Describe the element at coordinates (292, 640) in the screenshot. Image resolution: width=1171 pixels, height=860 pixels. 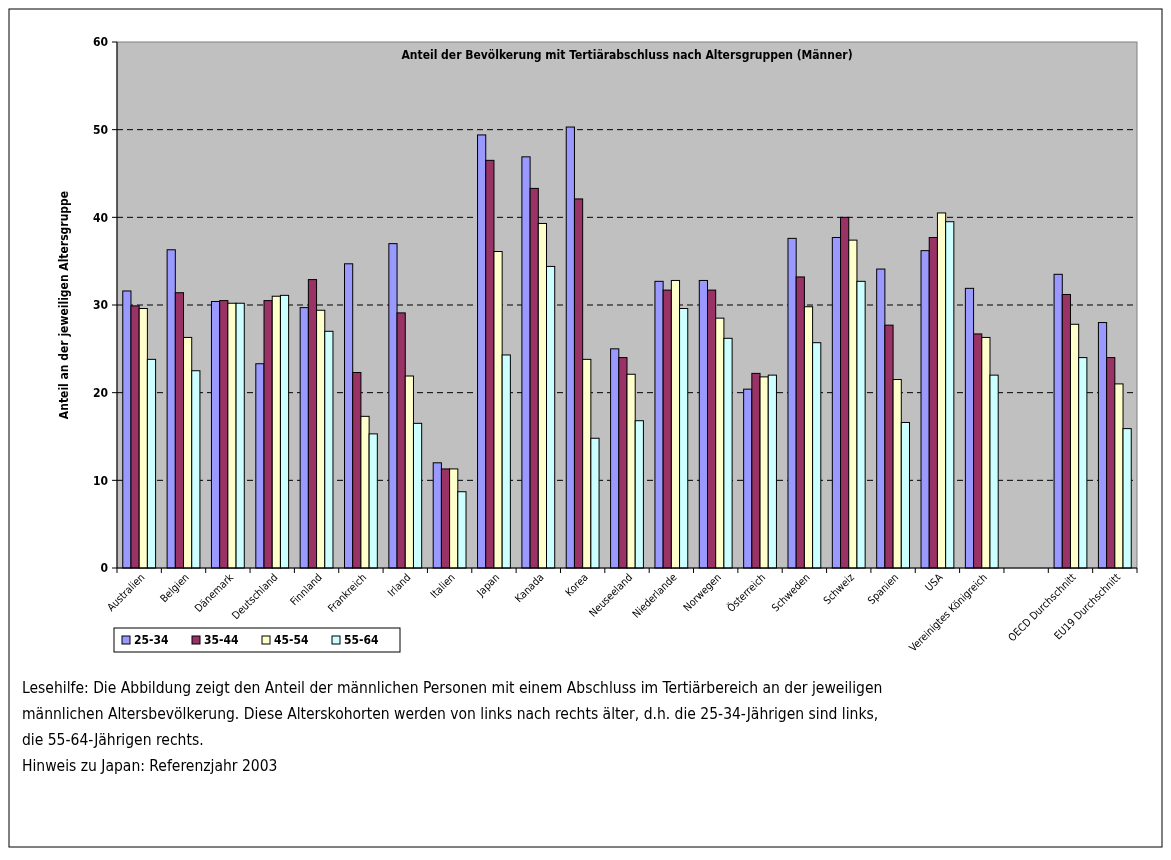
I see `legend-label: 45-54` at that location.